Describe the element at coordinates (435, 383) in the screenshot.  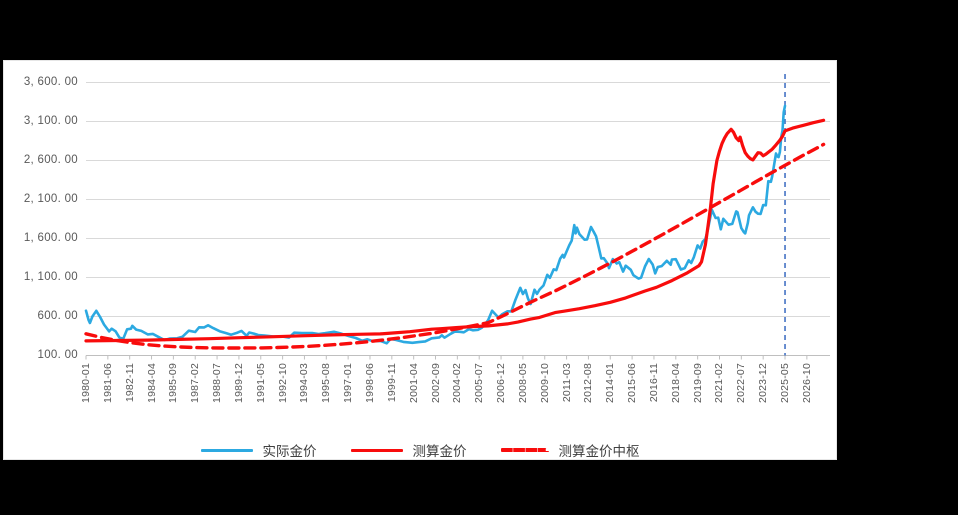
I see `x-axis-label: 2002-09` at that location.